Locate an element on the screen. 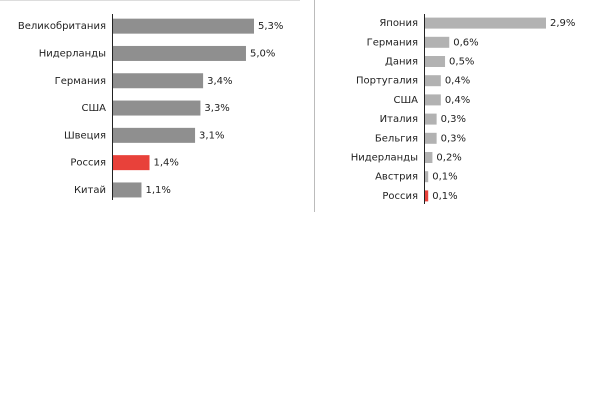 The height and width of the screenshot is (404, 612). category-label: Италия is located at coordinates (399, 119).